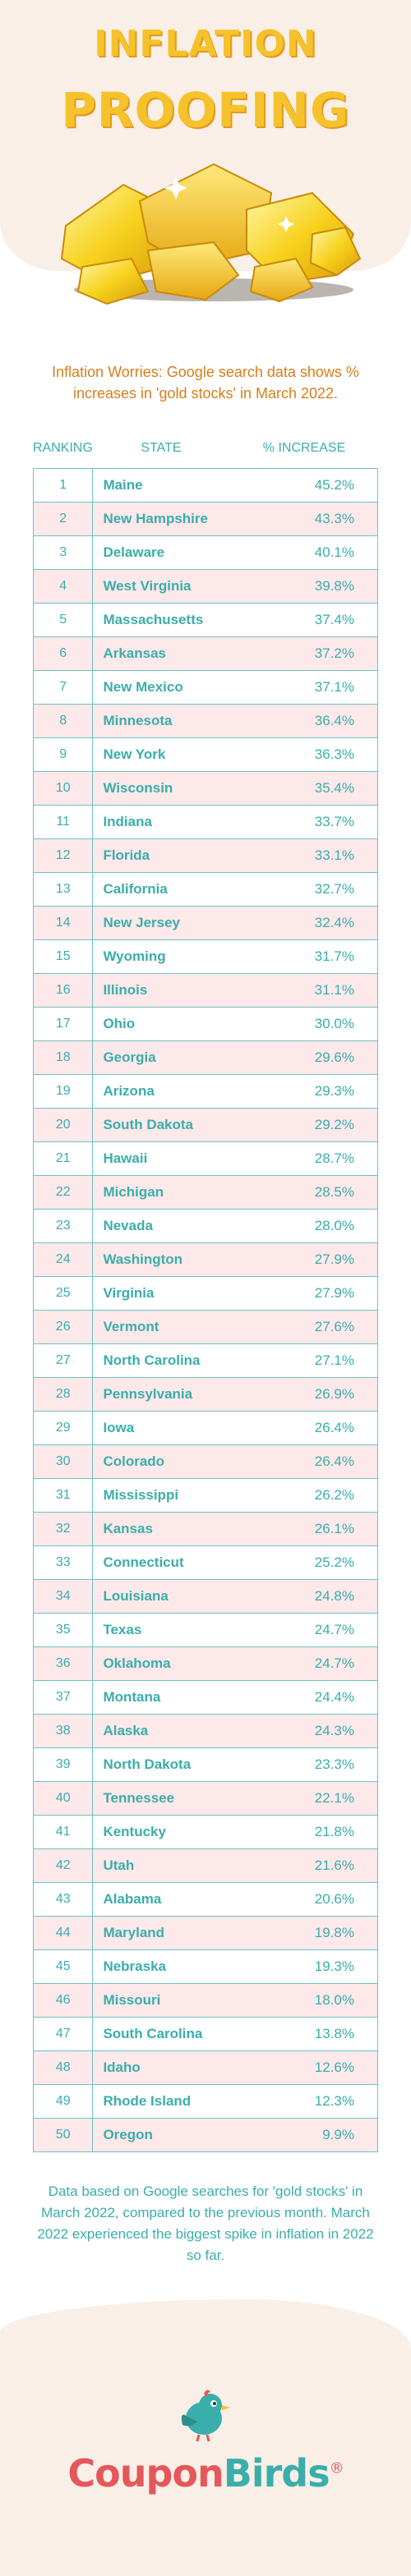 This screenshot has height=2576, width=411. I want to click on state-cell: Massachusetts, so click(153, 619).